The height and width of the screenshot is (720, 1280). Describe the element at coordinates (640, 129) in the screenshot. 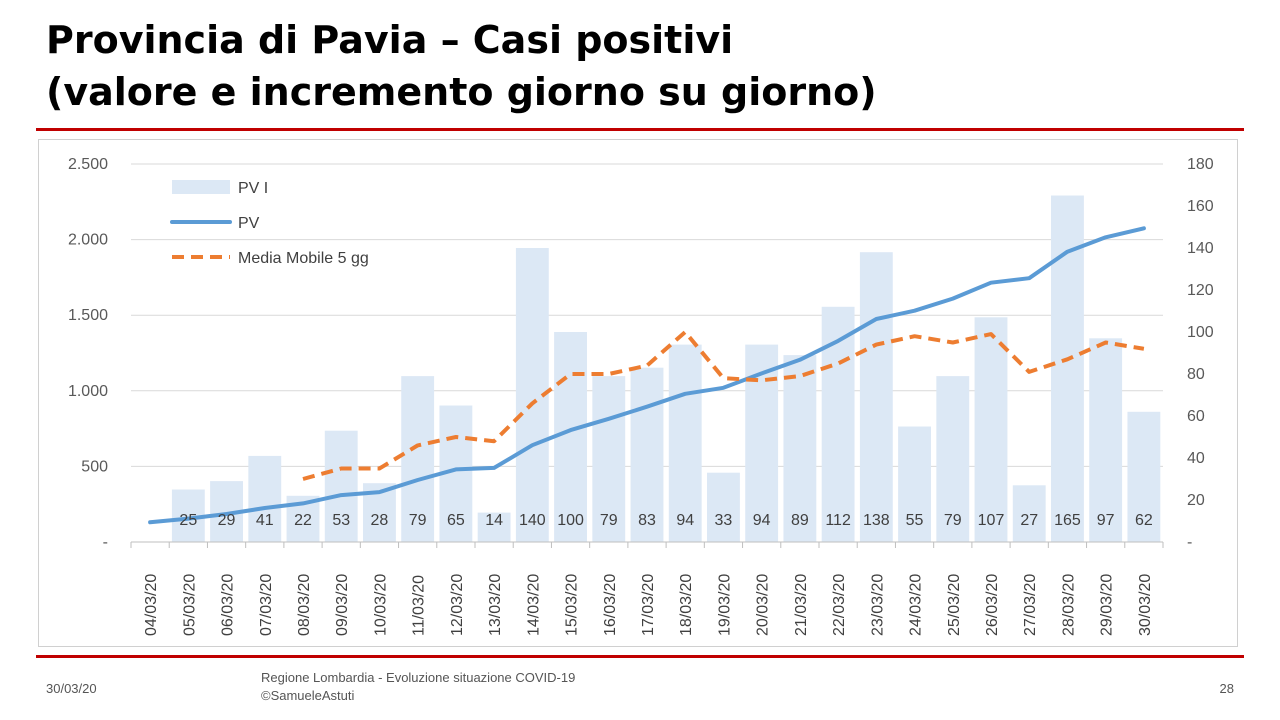

I see `title-divider` at that location.